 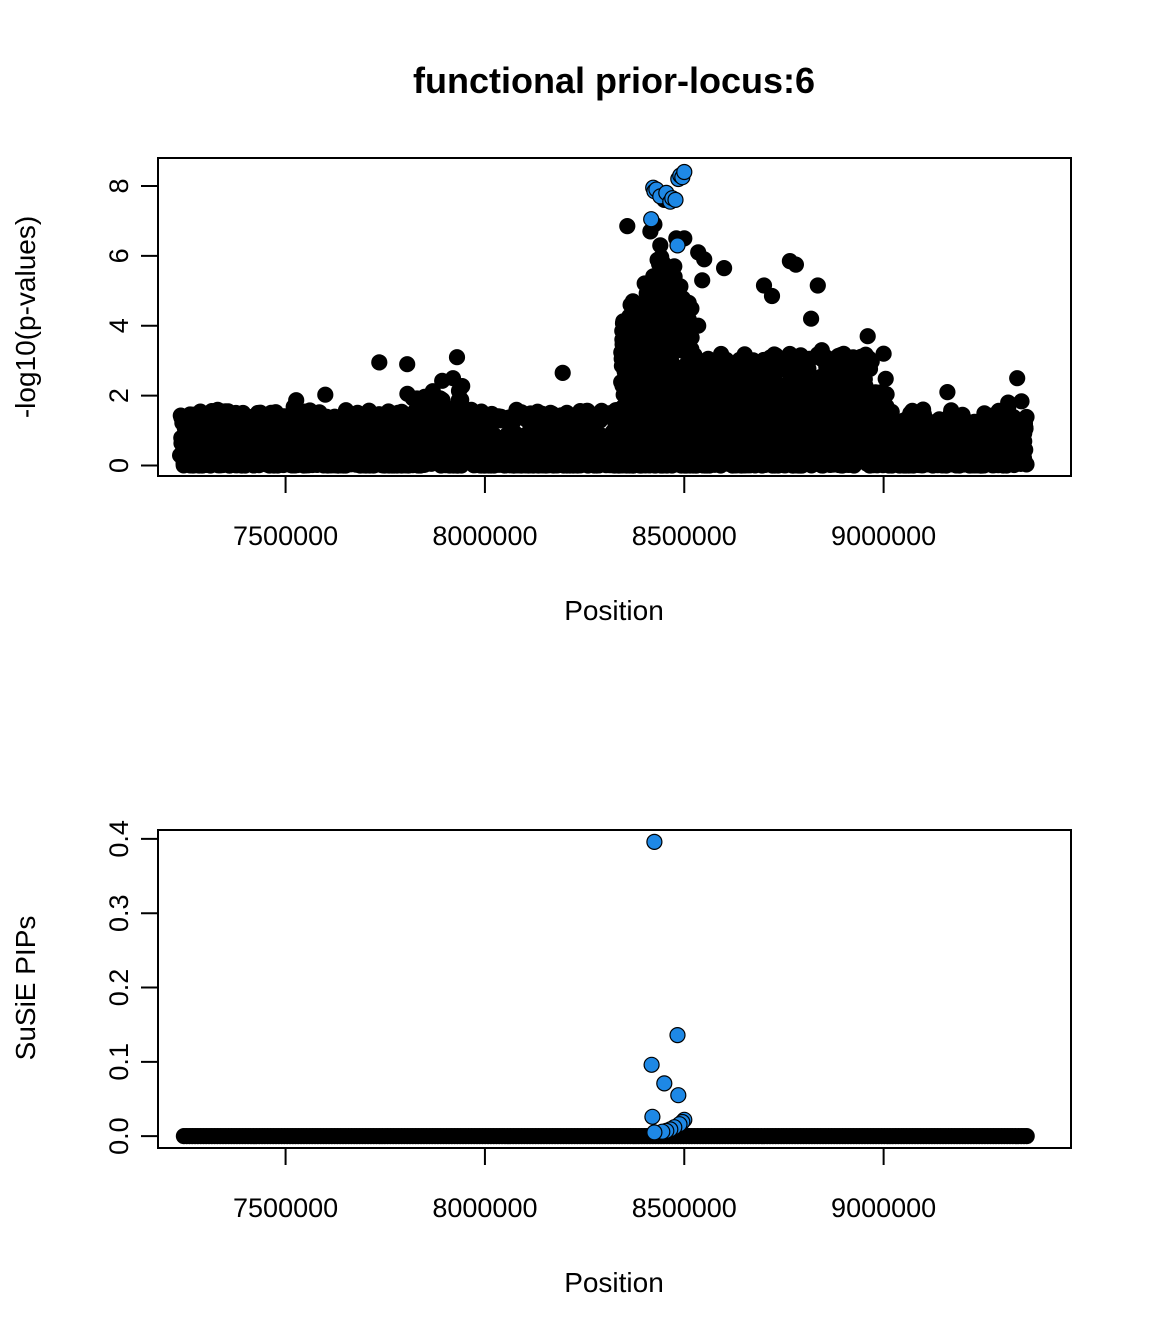 I want to click on x-axis-bottom: 7500000 8000000 8500000 9000000, so click(x=584, y=1185).